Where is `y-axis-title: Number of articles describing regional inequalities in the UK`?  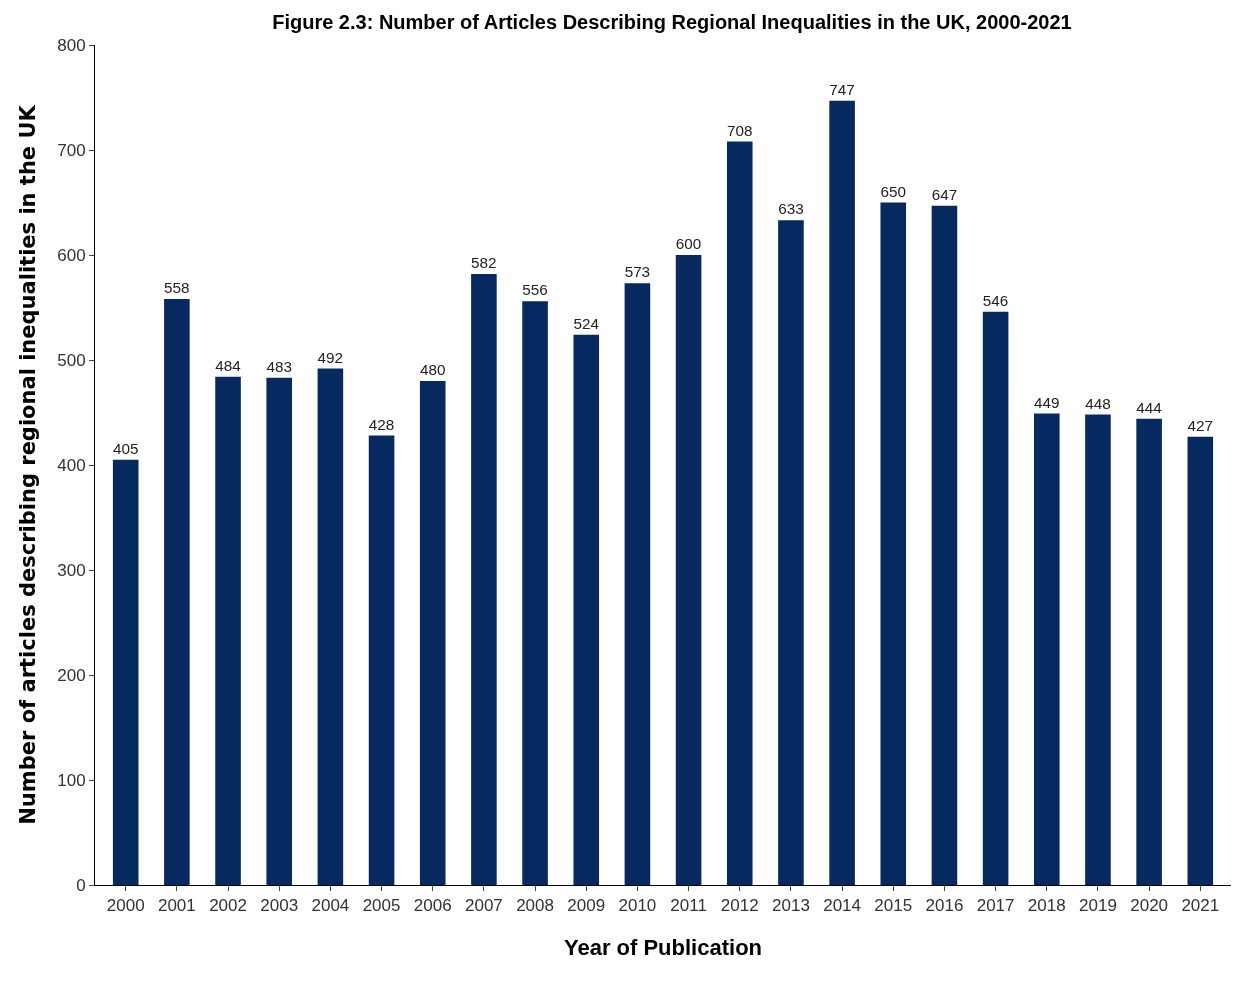 y-axis-title: Number of articles describing regional inequalities in the UK is located at coordinates (28, 464).